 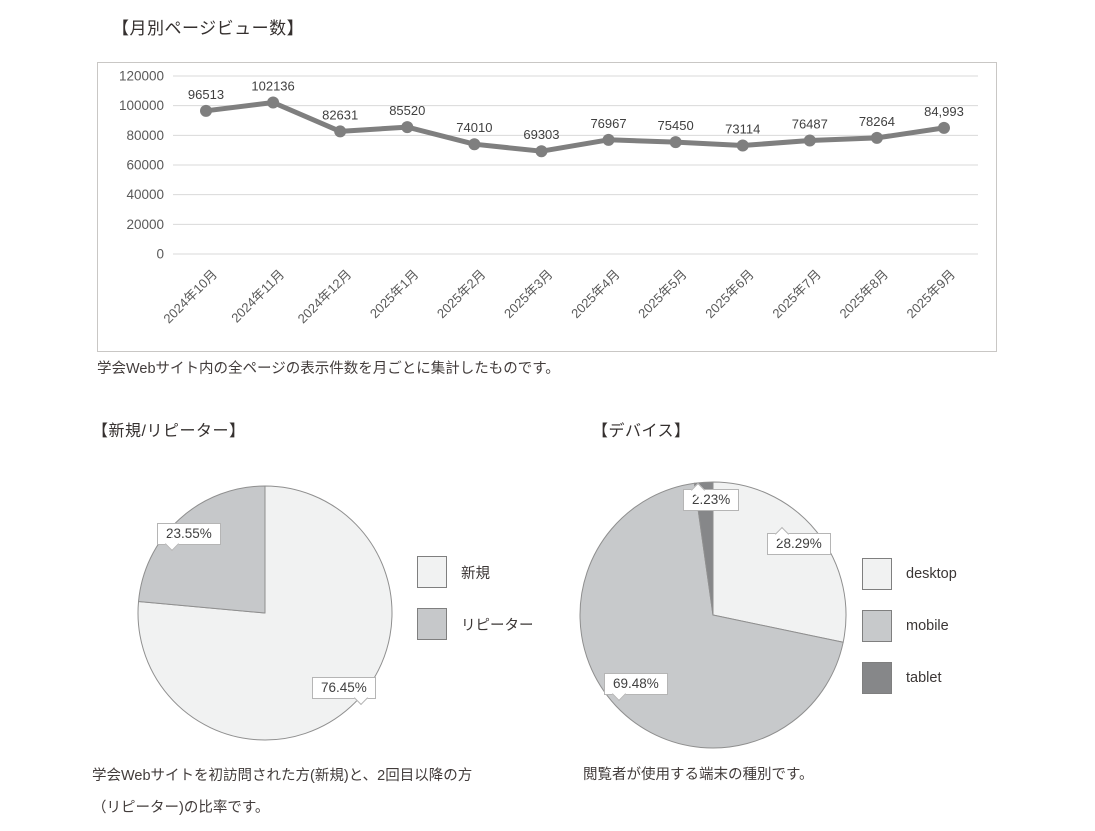 I want to click on x-tick-label: 2025年4月, so click(x=595, y=294).